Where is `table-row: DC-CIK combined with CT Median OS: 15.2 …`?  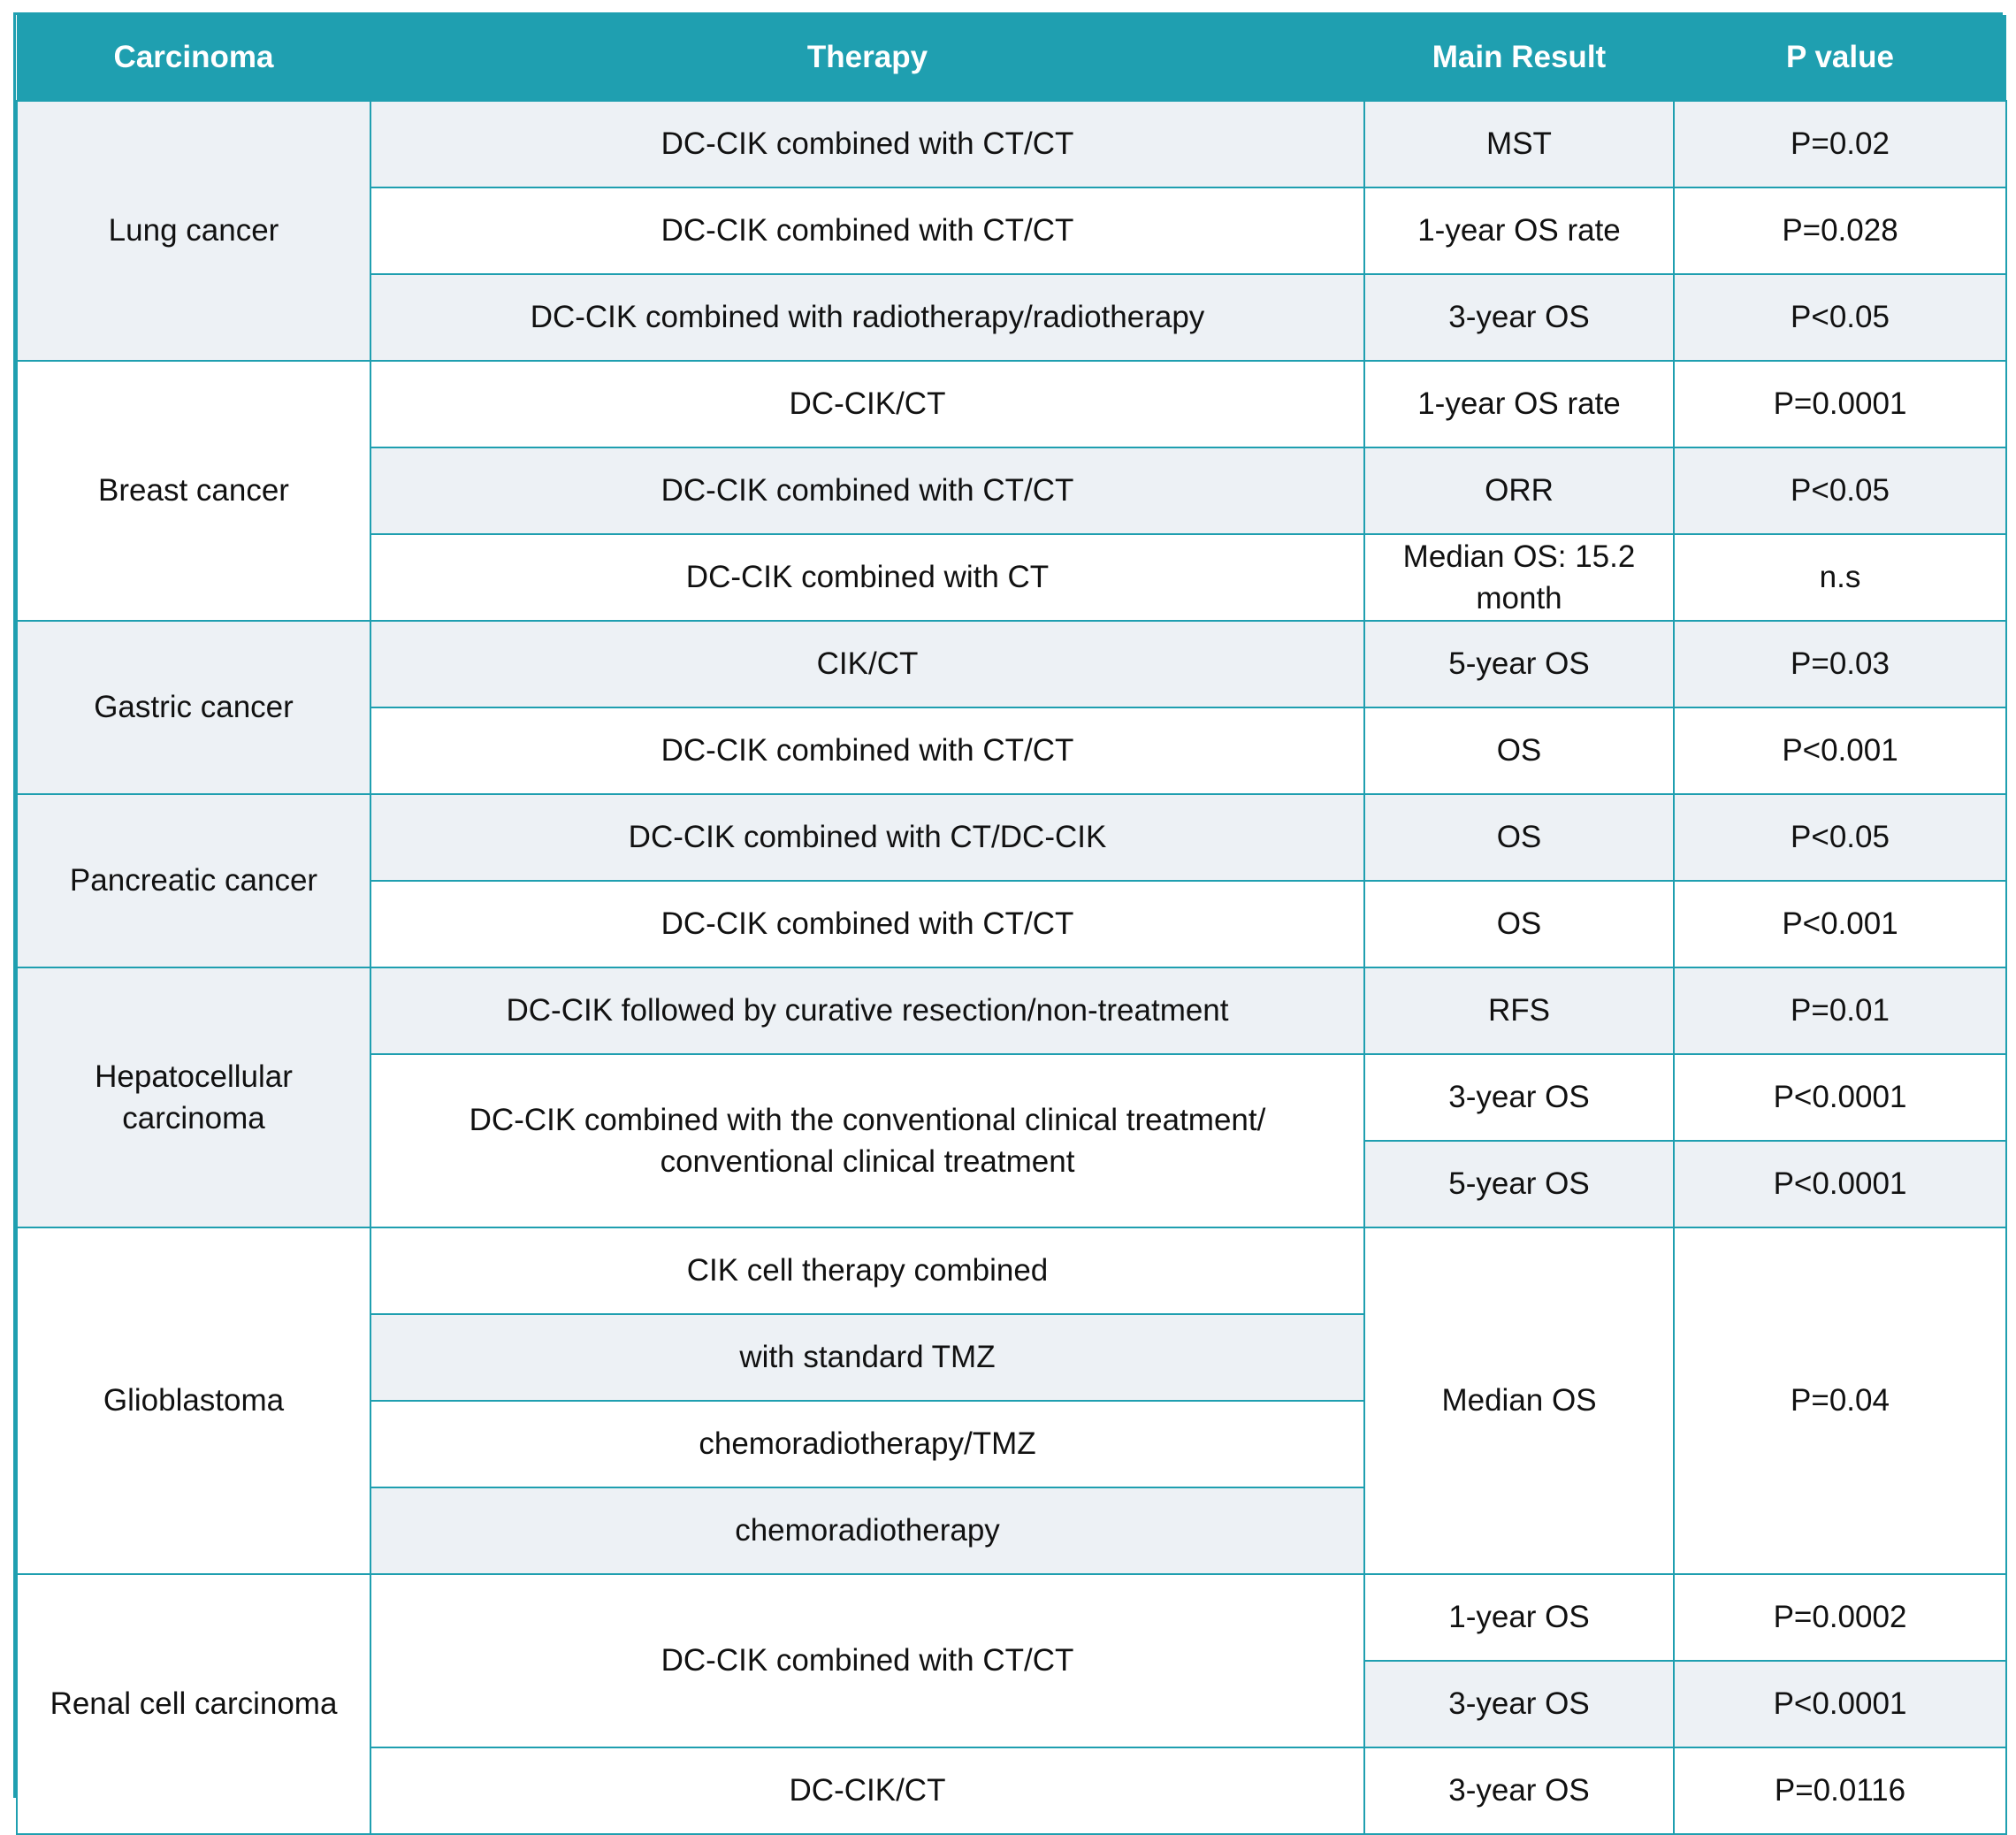 table-row: DC-CIK combined with CT Median OS: 15.2 … is located at coordinates (1012, 577).